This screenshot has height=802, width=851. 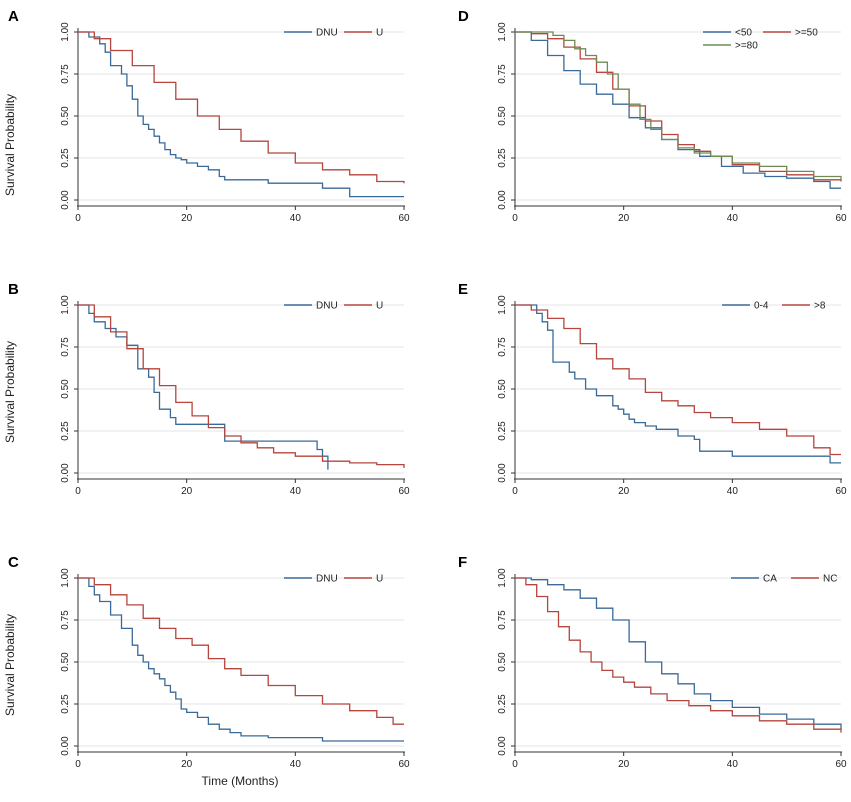 I want to click on panel-letter: F, so click(x=462, y=562).